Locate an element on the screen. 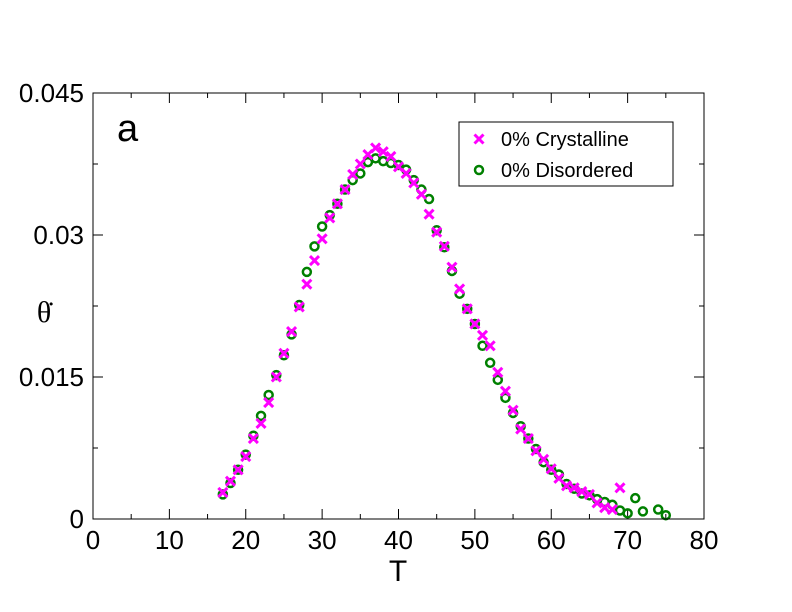 The image size is (792, 612). legend-x-marker is located at coordinates (479, 139).